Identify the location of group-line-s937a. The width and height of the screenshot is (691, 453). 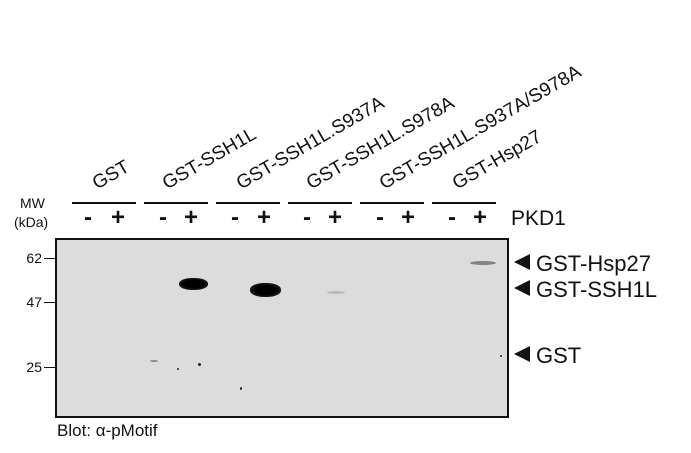
(248, 203).